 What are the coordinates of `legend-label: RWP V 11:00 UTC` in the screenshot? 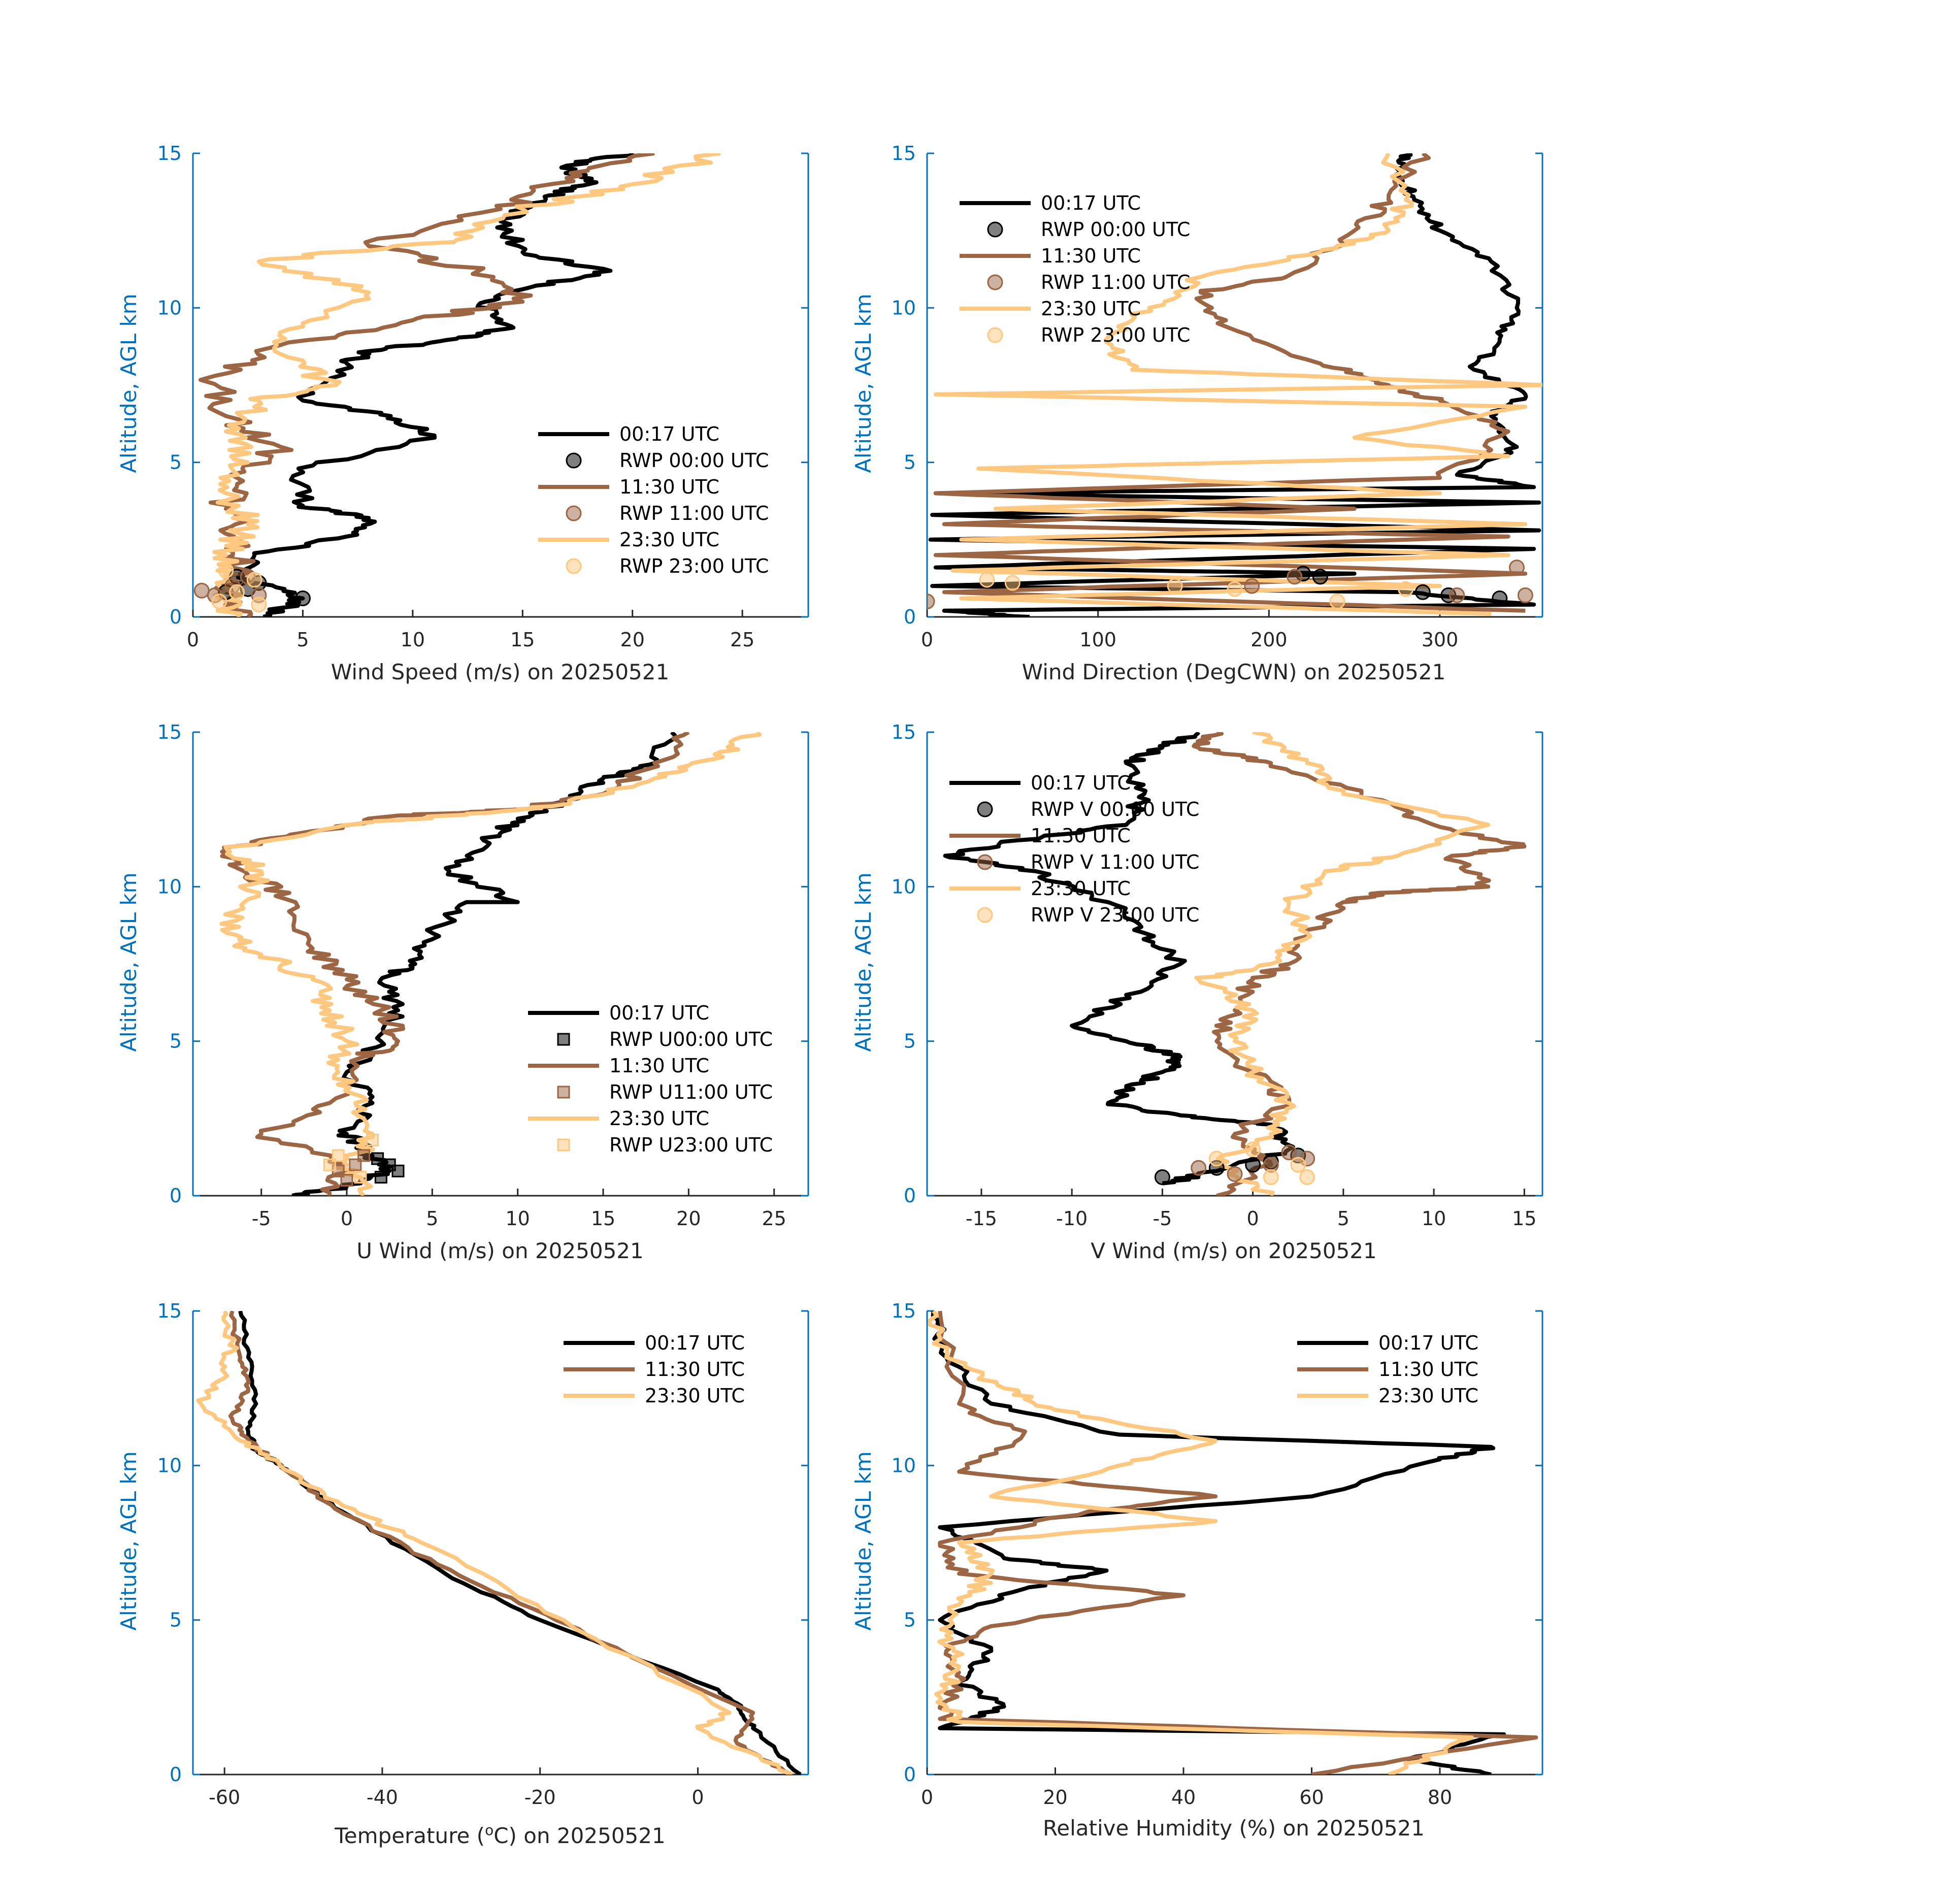 It's located at (1115, 862).